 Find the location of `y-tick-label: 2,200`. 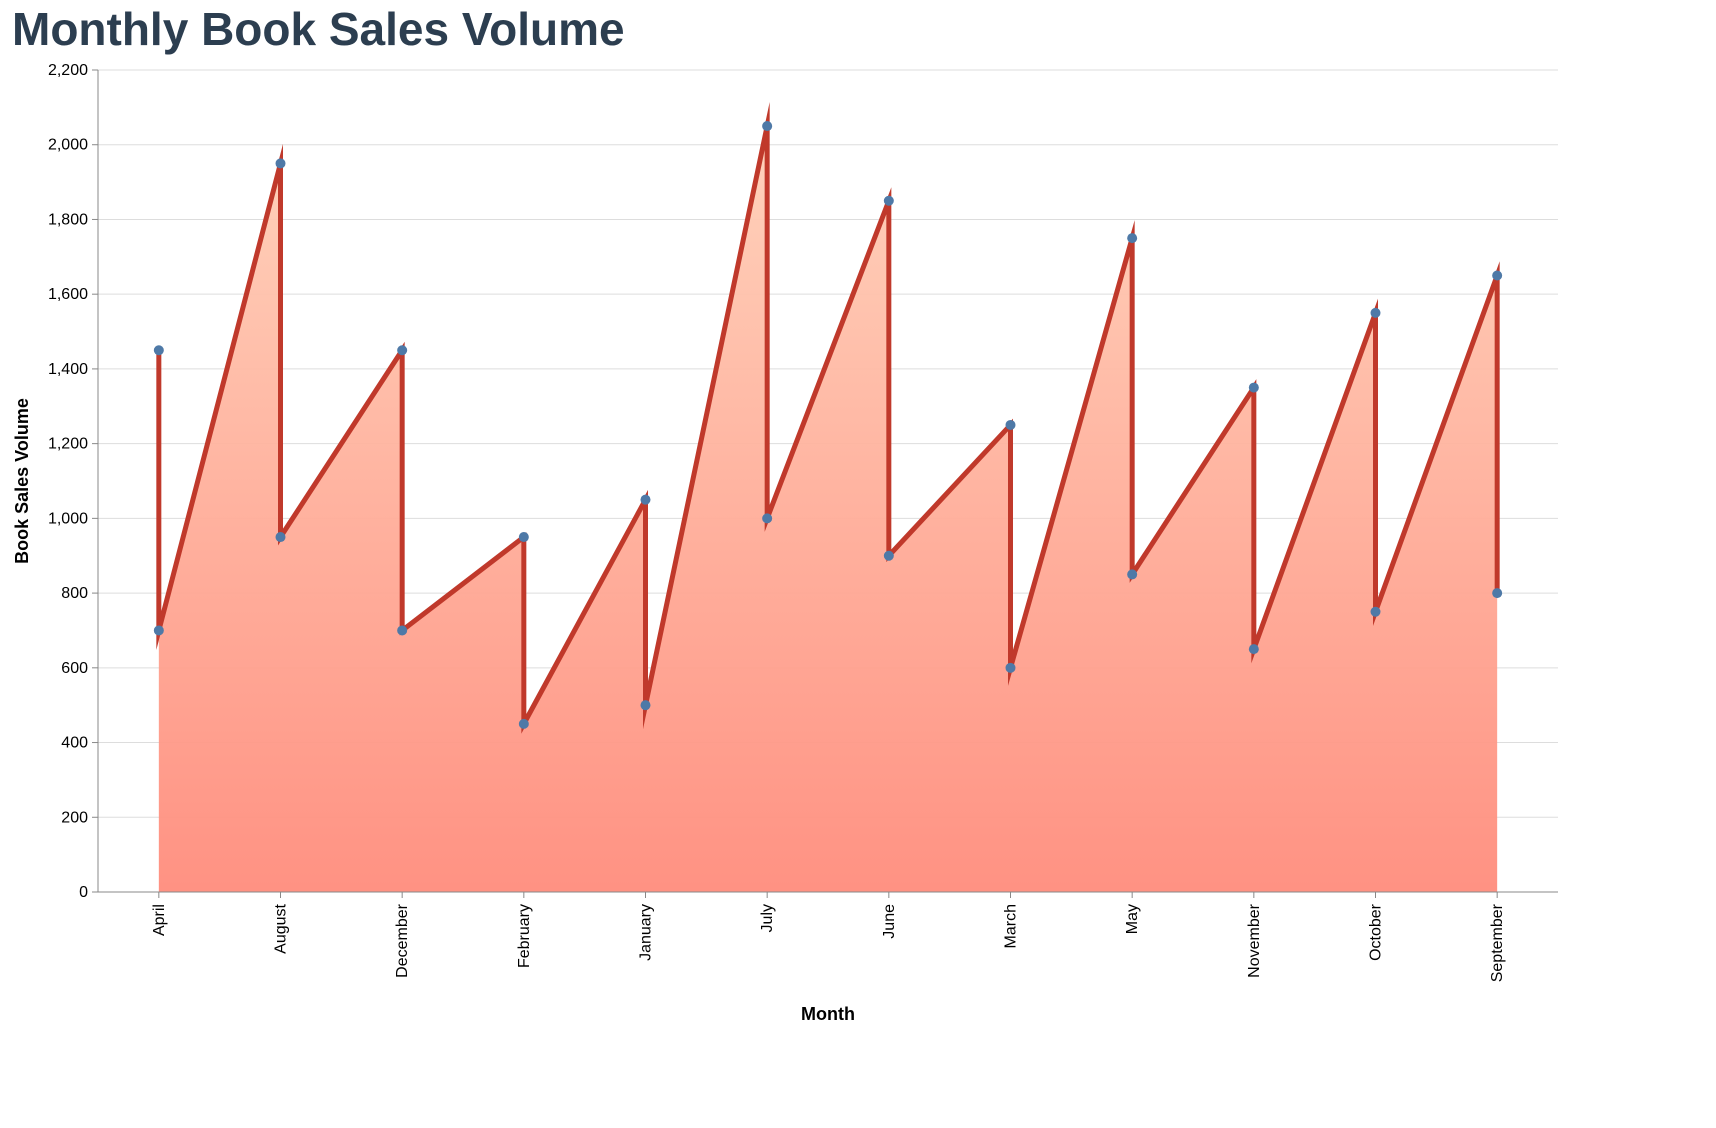

y-tick-label: 2,200 is located at coordinates (68, 70).